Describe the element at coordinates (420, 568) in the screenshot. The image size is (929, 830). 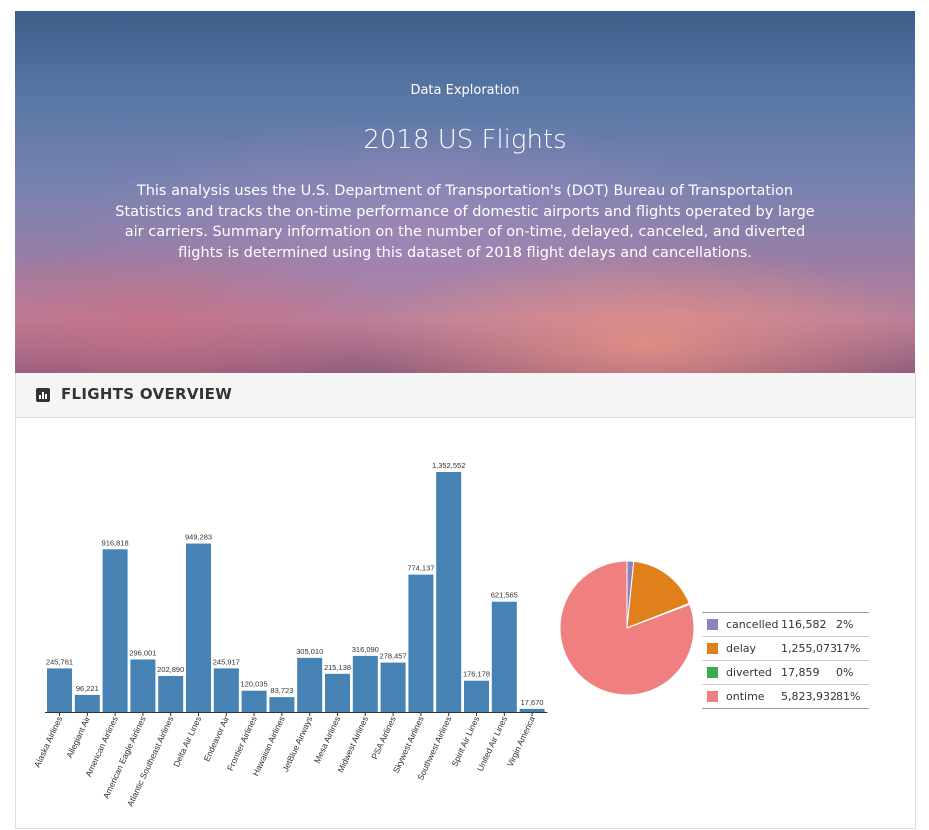
I see `bar-value-label: 774,137` at that location.